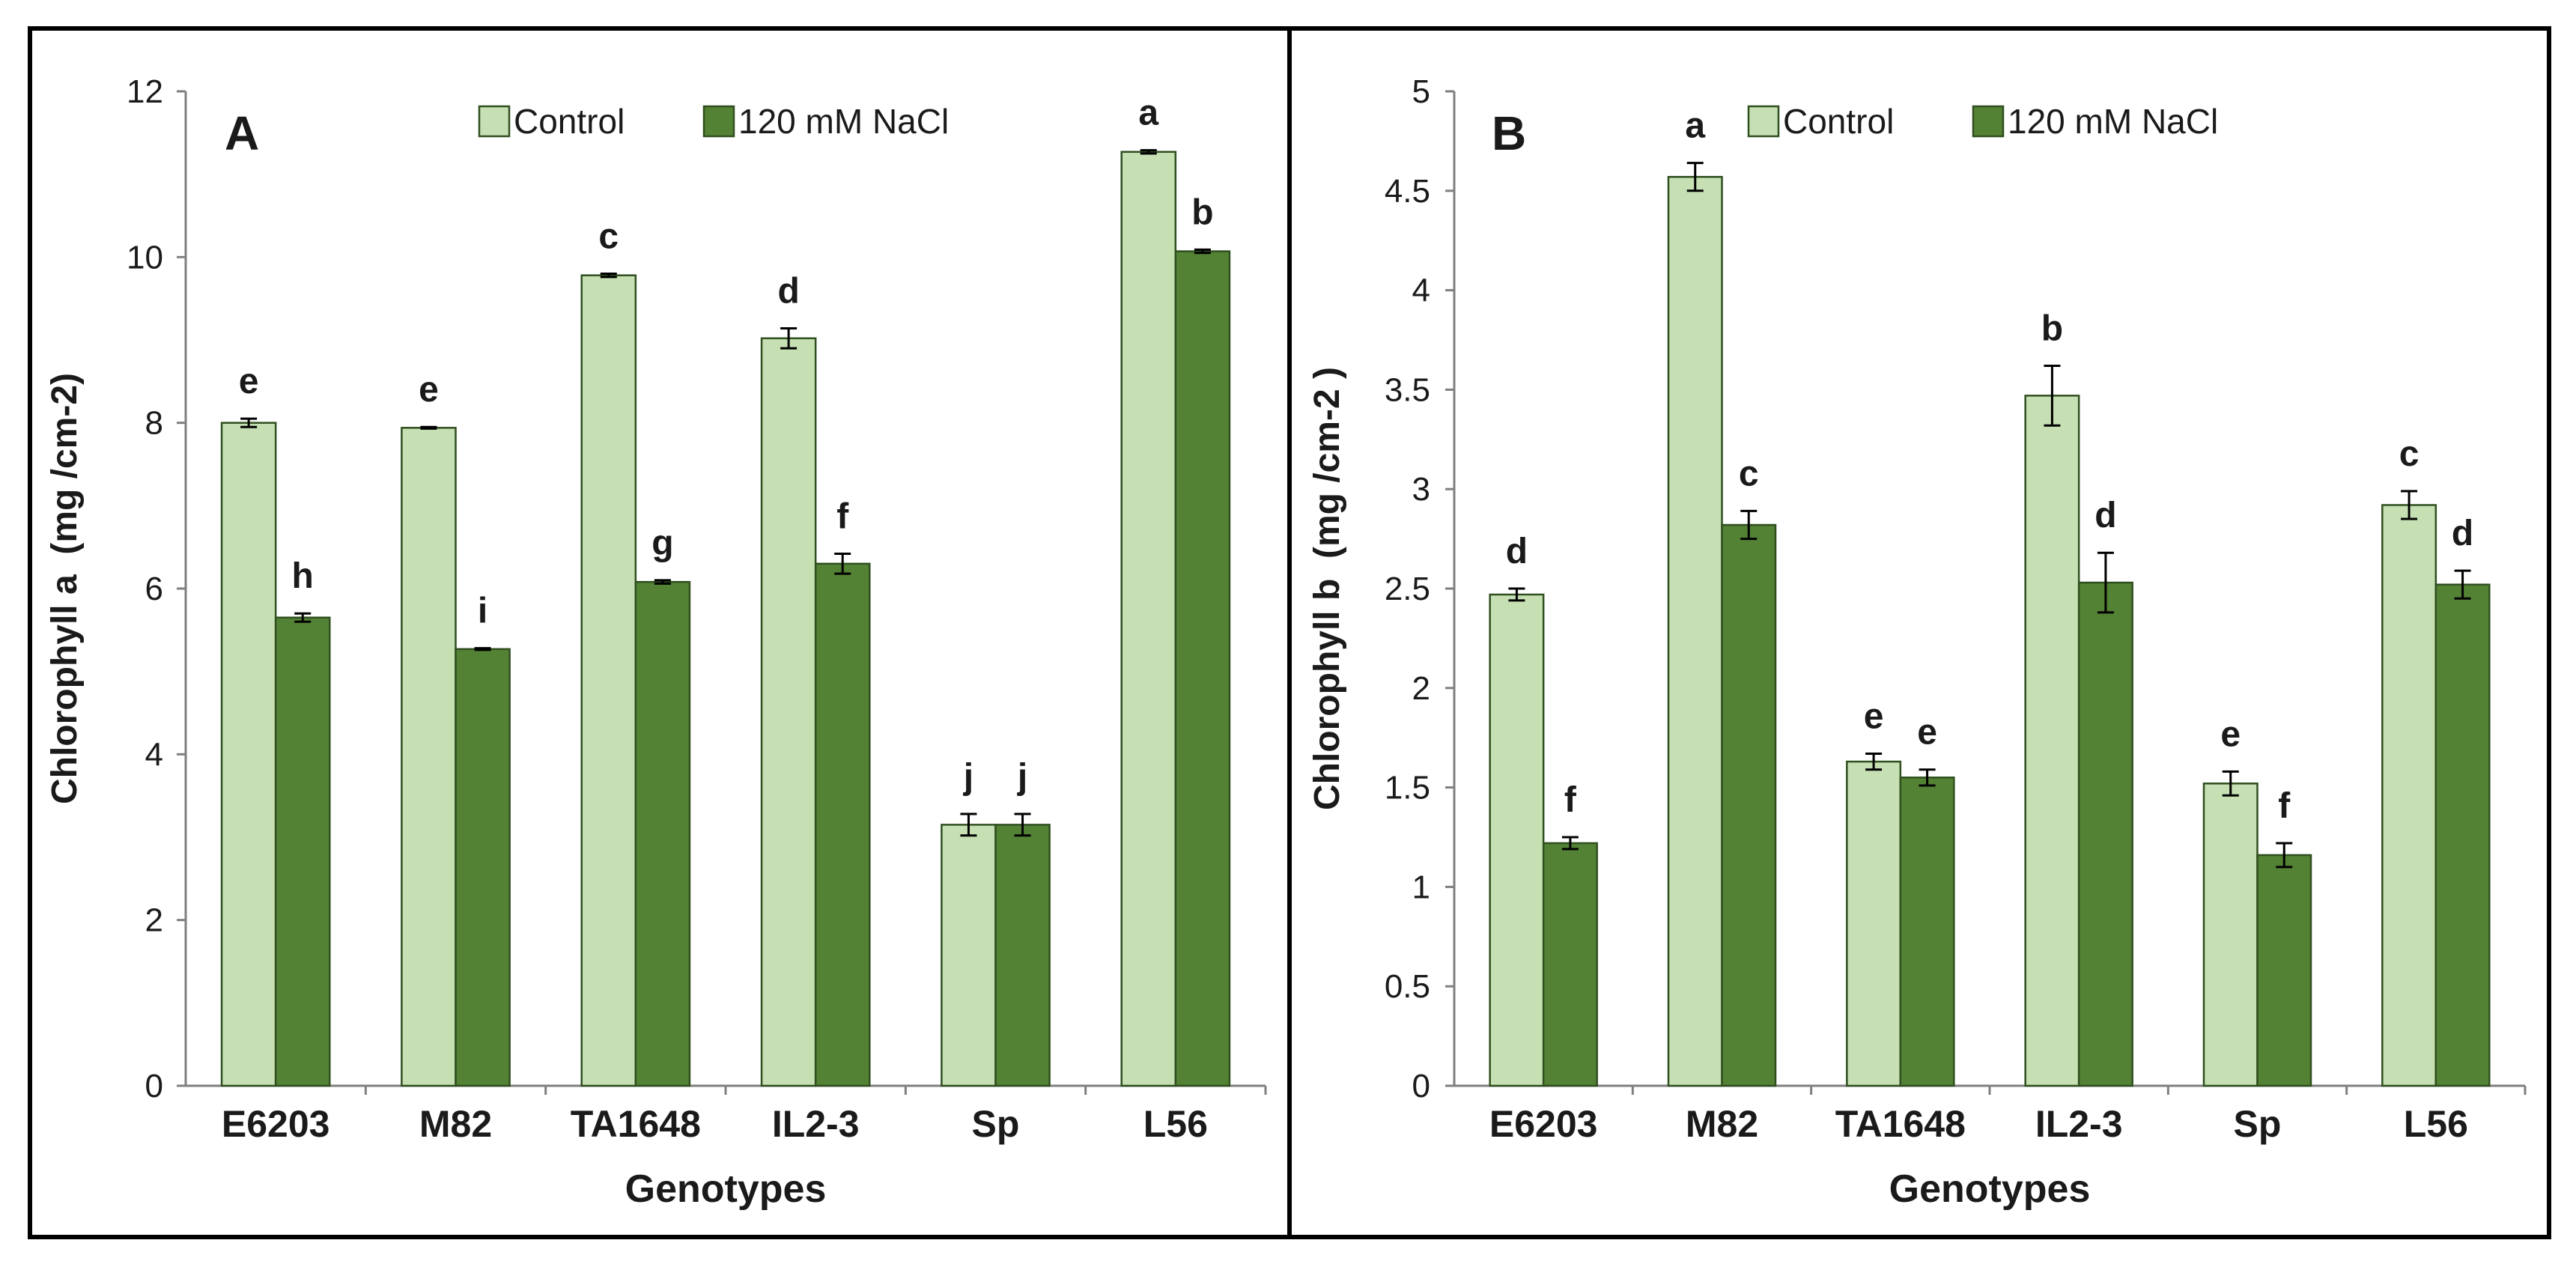 Image resolution: width=2576 pixels, height=1261 pixels. I want to click on panel-b-y-tick-label: 0.5, so click(1407, 986).